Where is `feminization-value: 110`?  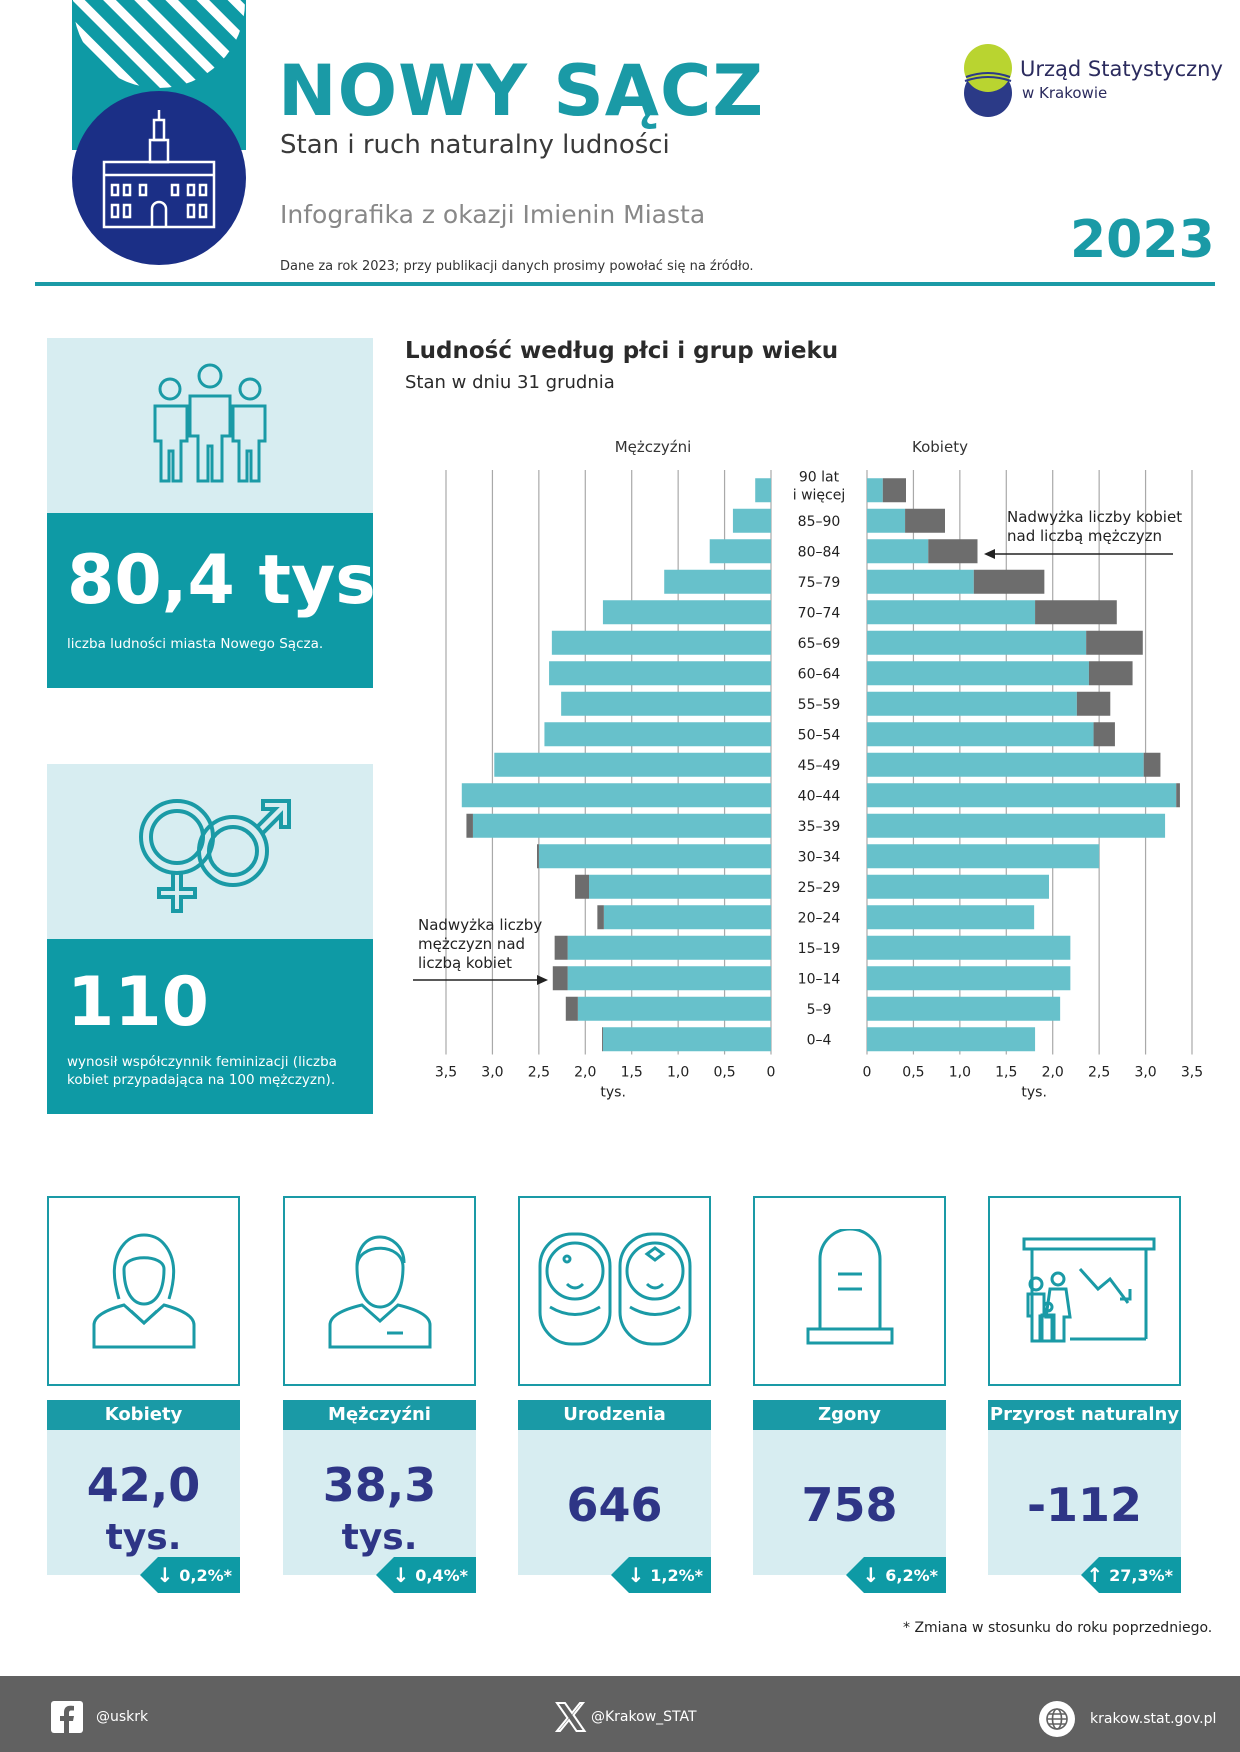
feminization-value: 110 is located at coordinates (138, 1002).